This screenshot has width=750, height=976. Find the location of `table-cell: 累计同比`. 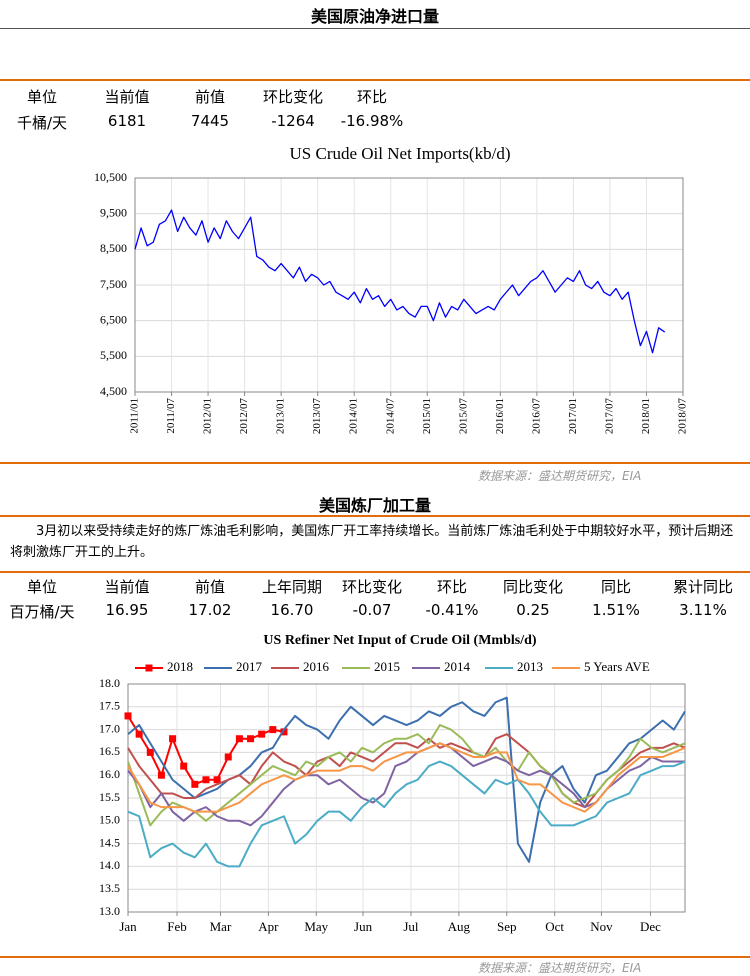

table-cell: 累计同比 is located at coordinates (703, 587).